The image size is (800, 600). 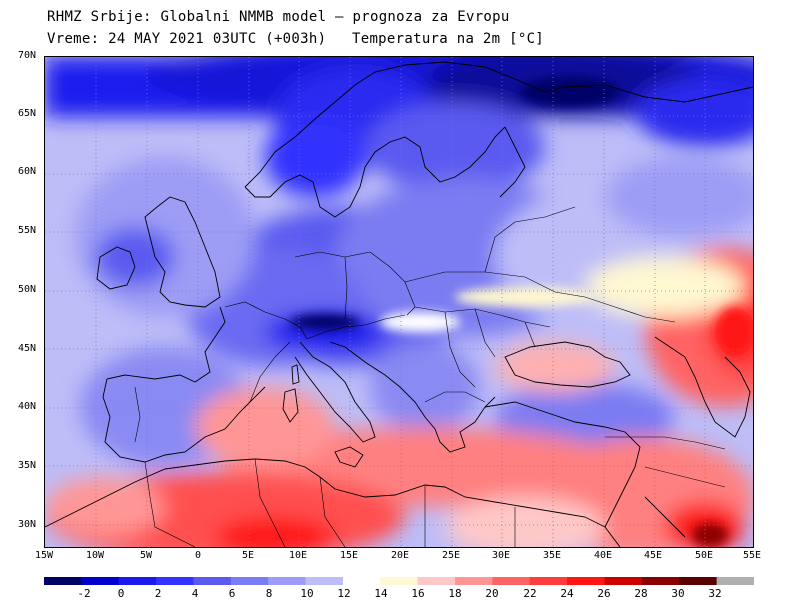 What do you see at coordinates (492, 593) in the screenshot?
I see `colorbar-label: 20` at bounding box center [492, 593].